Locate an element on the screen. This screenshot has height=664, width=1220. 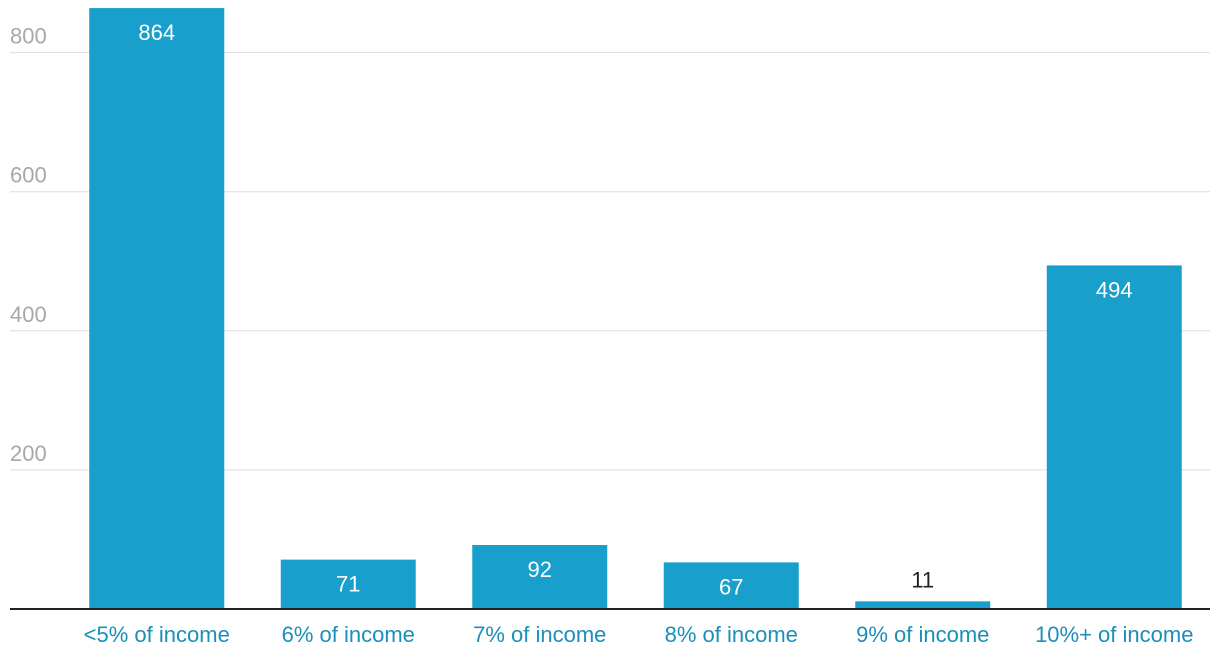
data-label: 67 is located at coordinates (731, 586).